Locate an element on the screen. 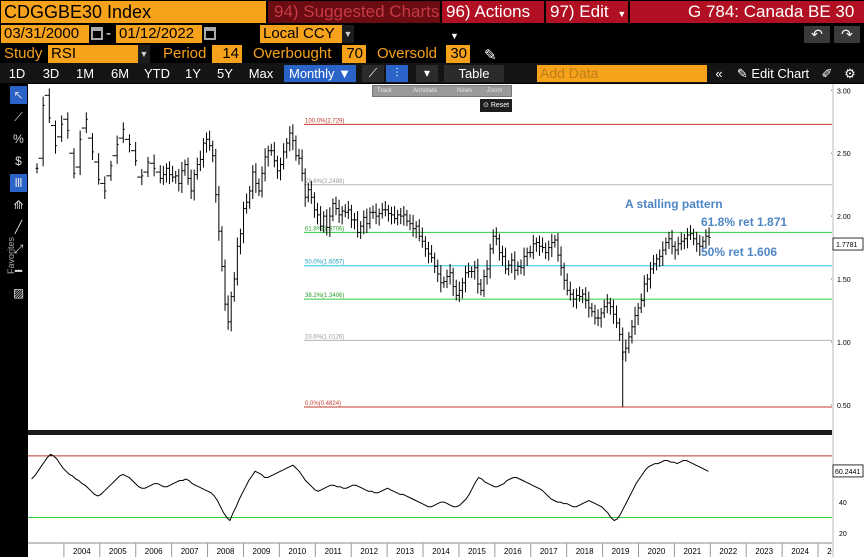  edit-chart-label: Edit Chart is located at coordinates (780, 73).